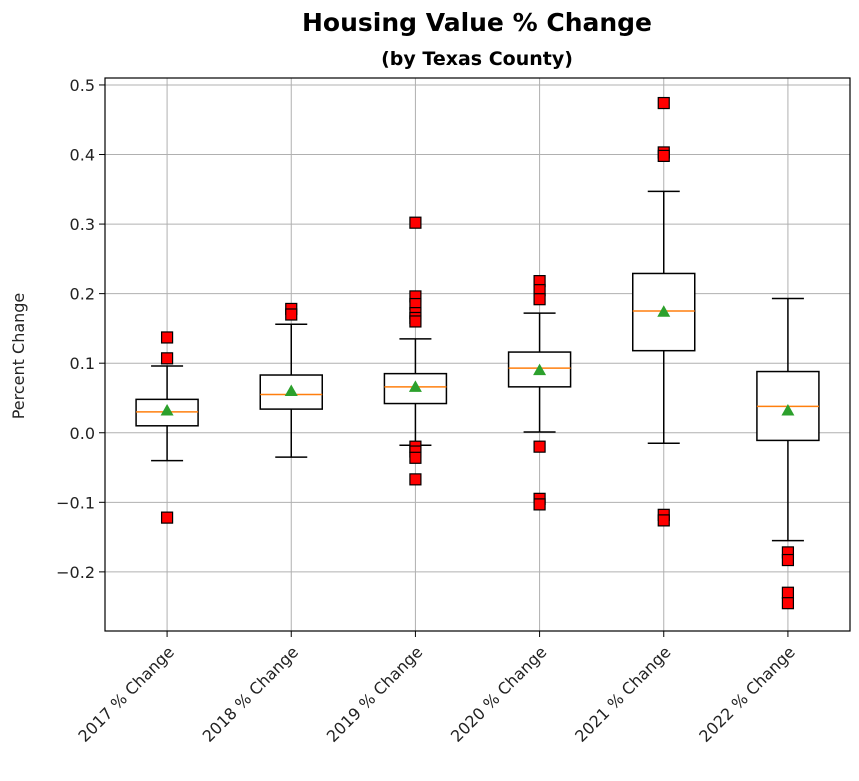 The width and height of the screenshot is (859, 781). Describe the element at coordinates (75, 572) in the screenshot. I see `y-tick-label: −0.2` at that location.